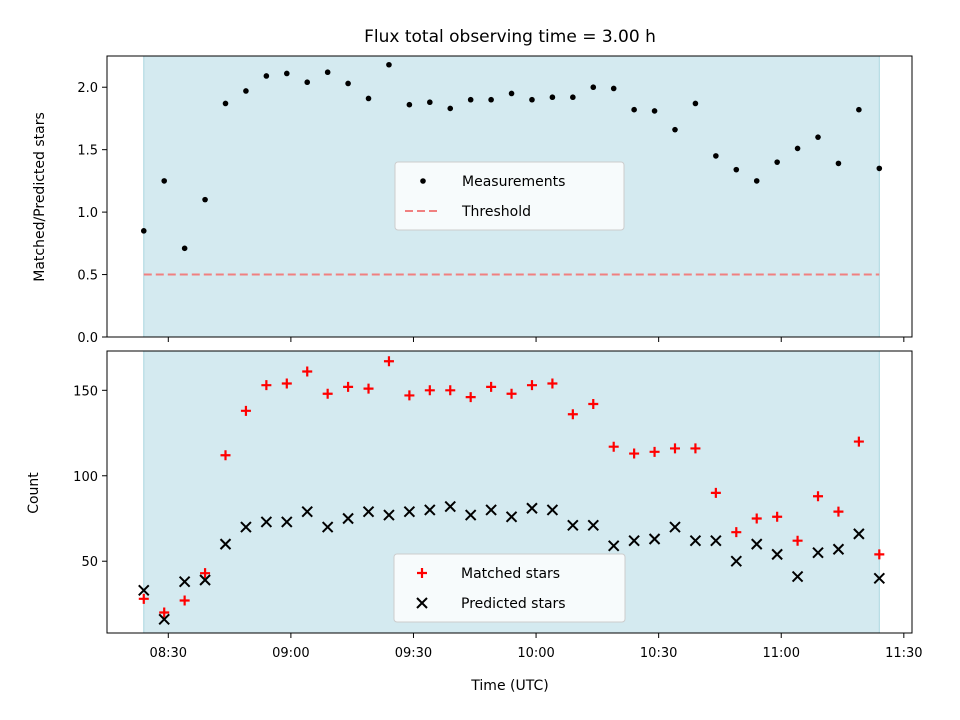  I want to click on x-tick-label: 10:30, so click(658, 653).